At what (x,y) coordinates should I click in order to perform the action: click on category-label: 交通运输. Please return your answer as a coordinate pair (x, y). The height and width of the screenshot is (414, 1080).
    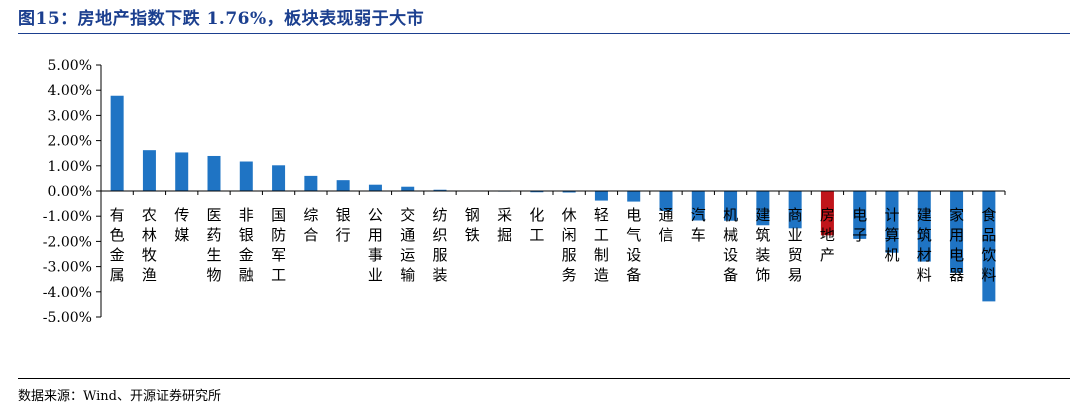
    Looking at the image, I should click on (407, 245).